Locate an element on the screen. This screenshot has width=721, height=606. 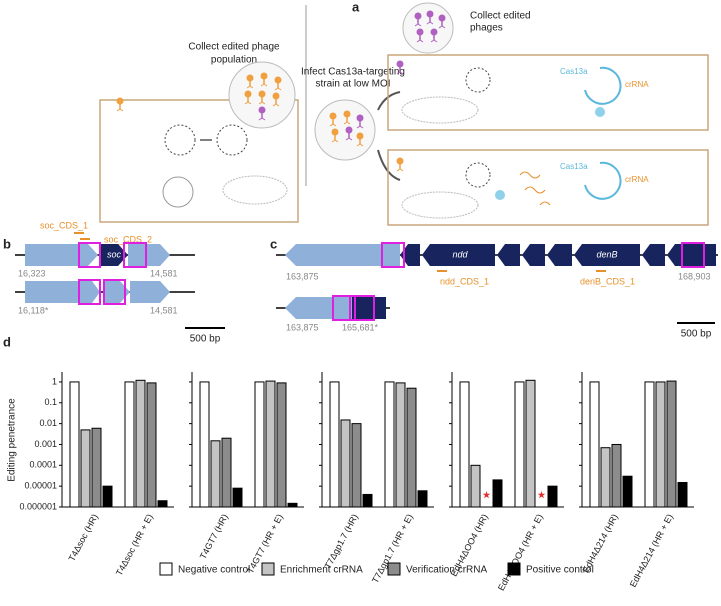
y-axis-label: Editing penetrance is located at coordinates (12, 440).